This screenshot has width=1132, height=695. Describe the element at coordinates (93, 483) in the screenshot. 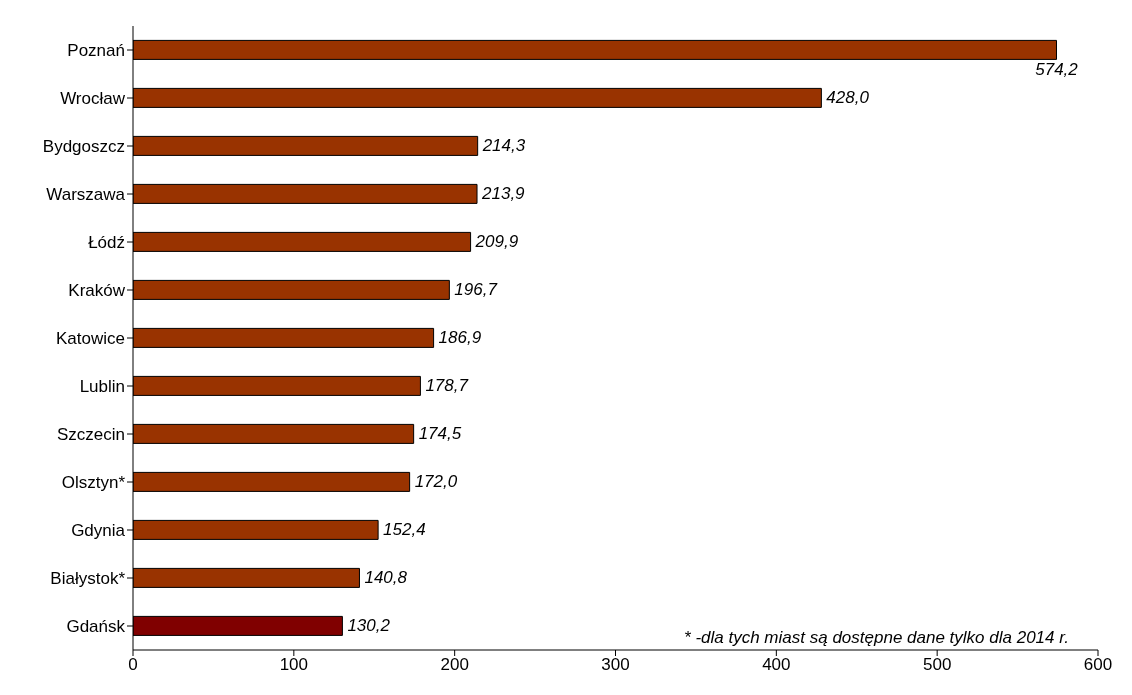

I see `y-tick-label: Olsztyn*` at that location.